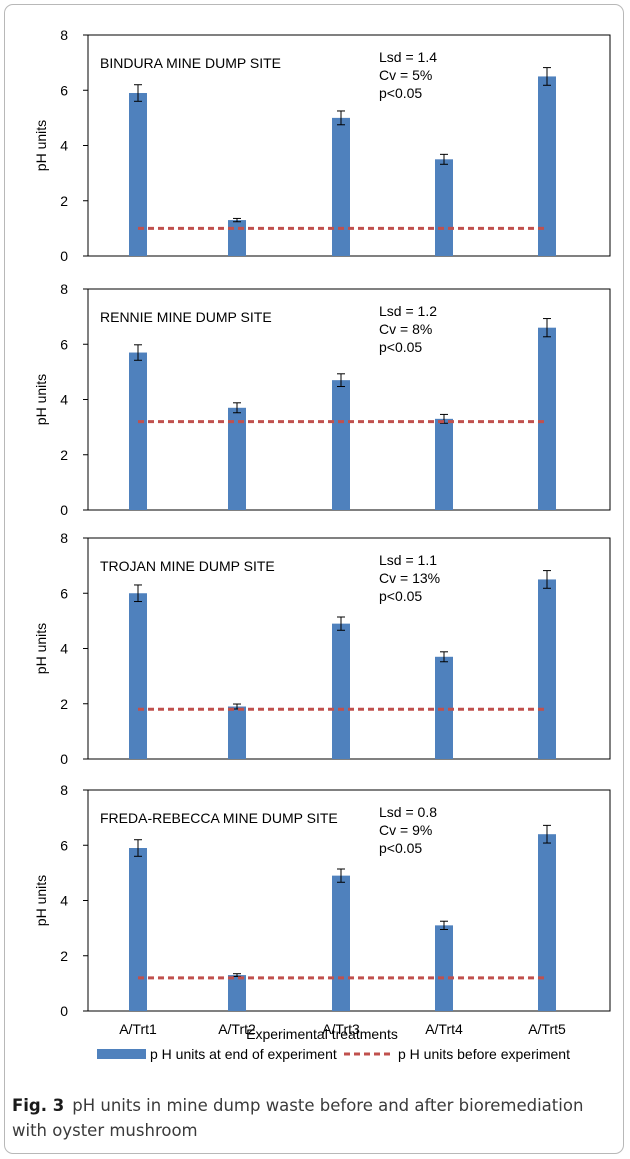 The image size is (630, 1159). What do you see at coordinates (408, 812) in the screenshot?
I see `stats-line: Lsd = 0.8` at bounding box center [408, 812].